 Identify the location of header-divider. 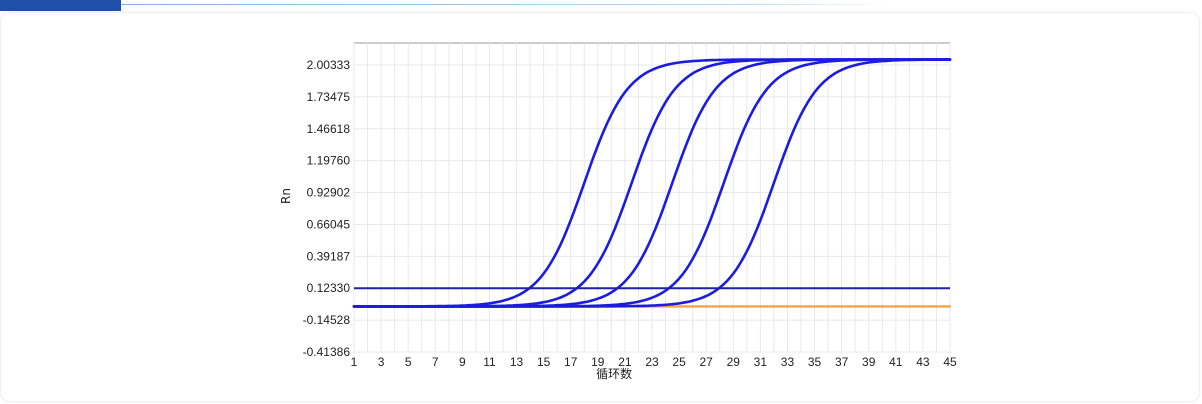
(507, 4).